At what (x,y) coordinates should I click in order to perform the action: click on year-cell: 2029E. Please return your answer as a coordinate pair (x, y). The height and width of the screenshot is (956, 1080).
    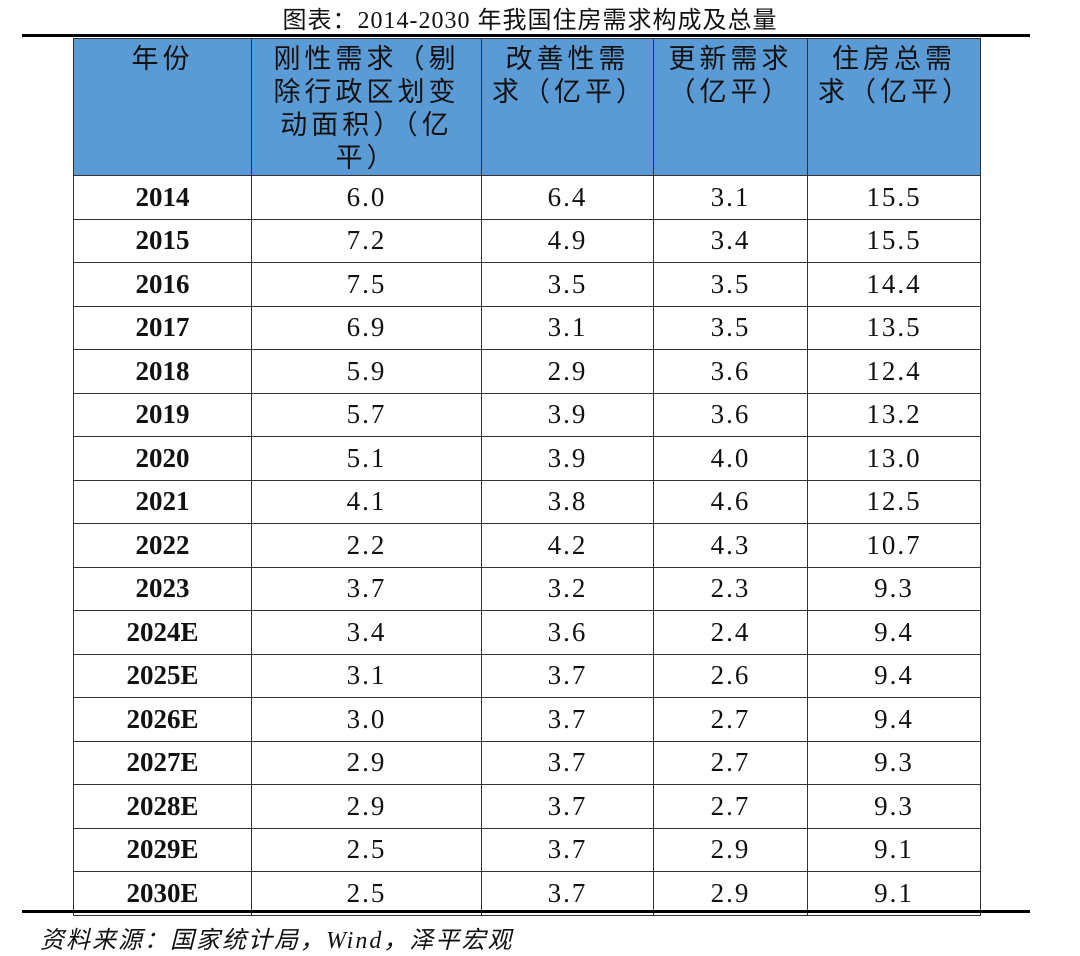
    Looking at the image, I should click on (162, 849).